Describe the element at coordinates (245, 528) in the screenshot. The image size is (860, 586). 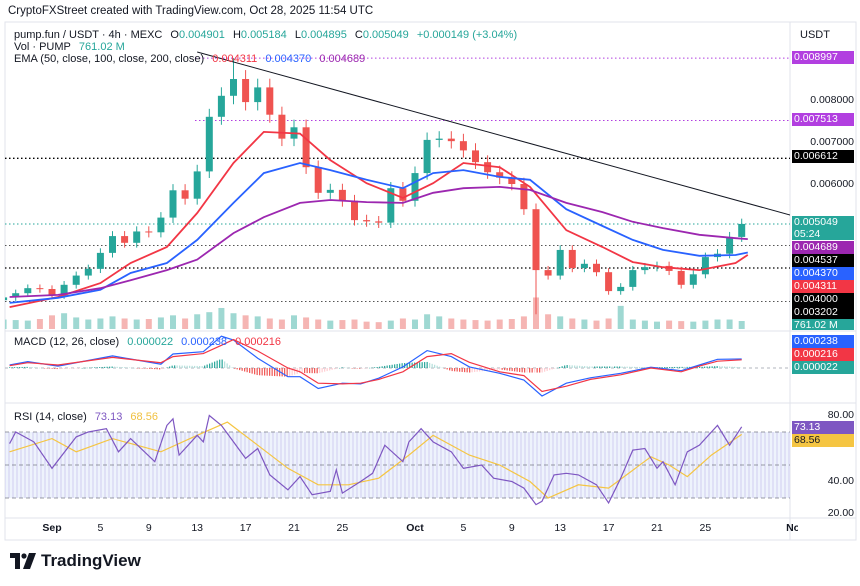
I see `time-axis-label: 17` at that location.